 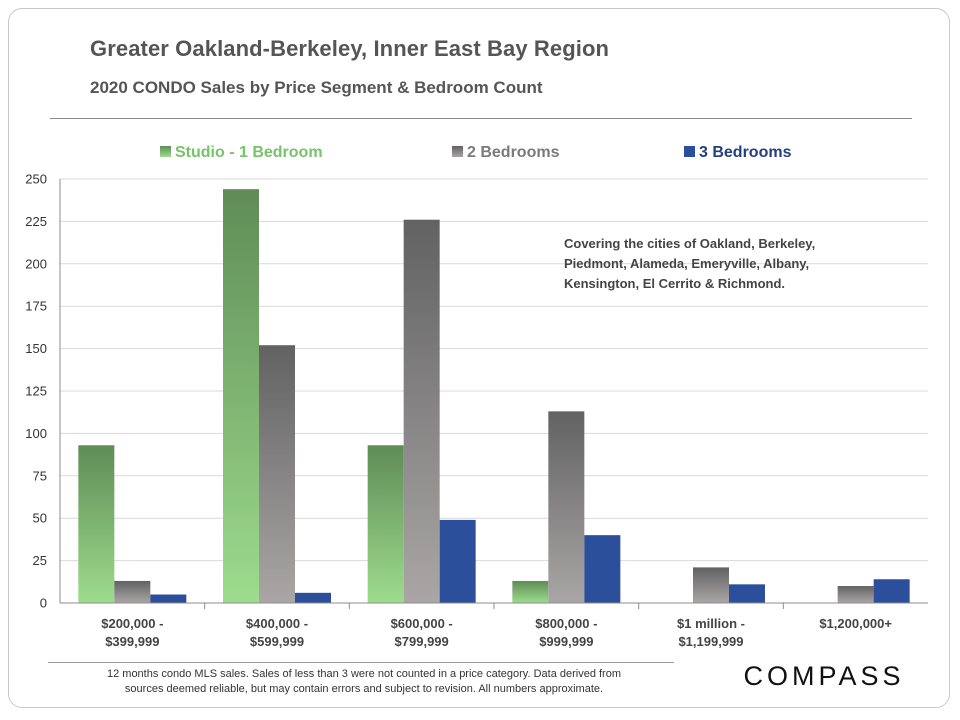 What do you see at coordinates (40, 560) in the screenshot?
I see `y-tick-label: 25` at bounding box center [40, 560].